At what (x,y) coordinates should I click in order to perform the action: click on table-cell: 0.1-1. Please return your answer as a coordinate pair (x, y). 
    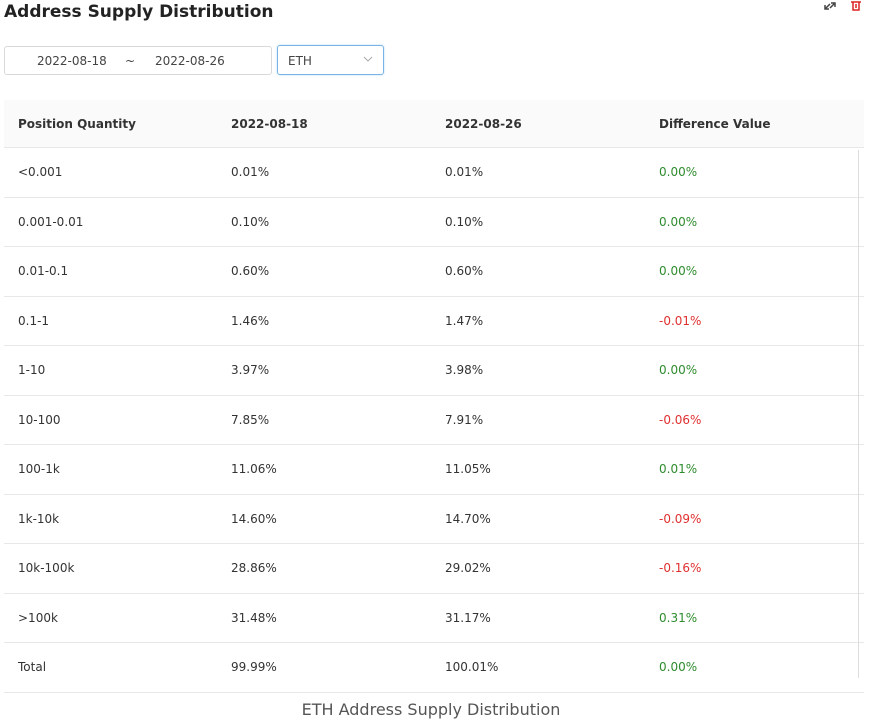
    Looking at the image, I should click on (34, 320).